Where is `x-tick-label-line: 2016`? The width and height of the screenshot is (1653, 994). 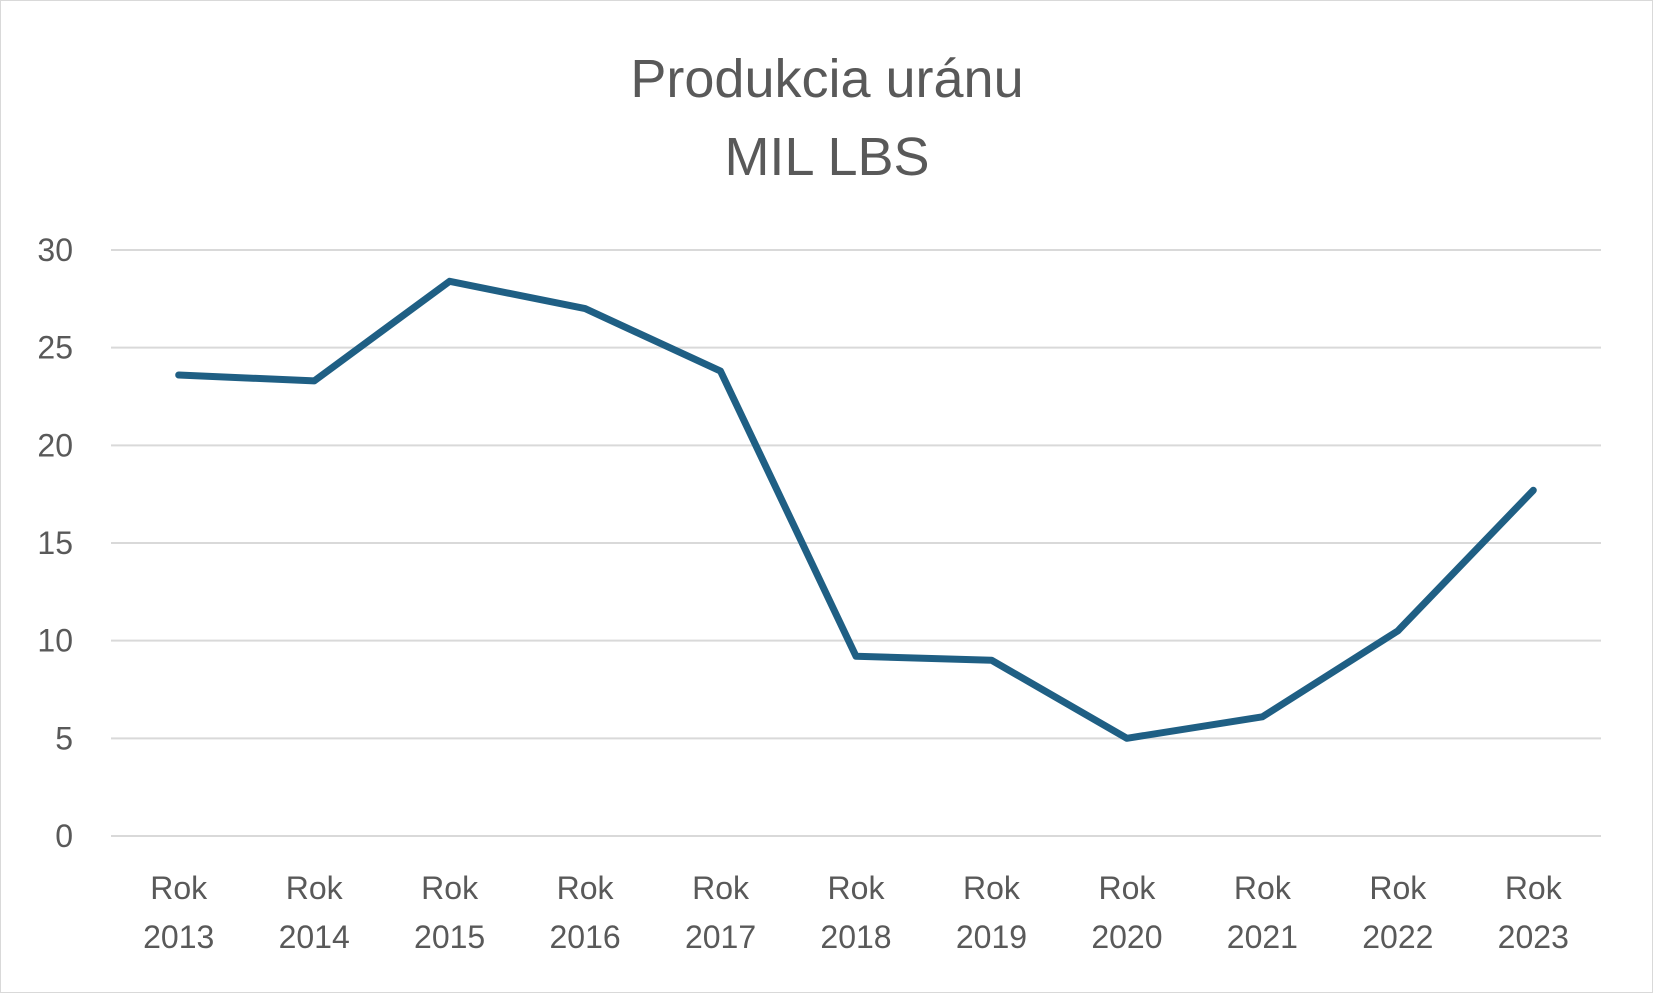 x-tick-label-line: 2016 is located at coordinates (584, 937).